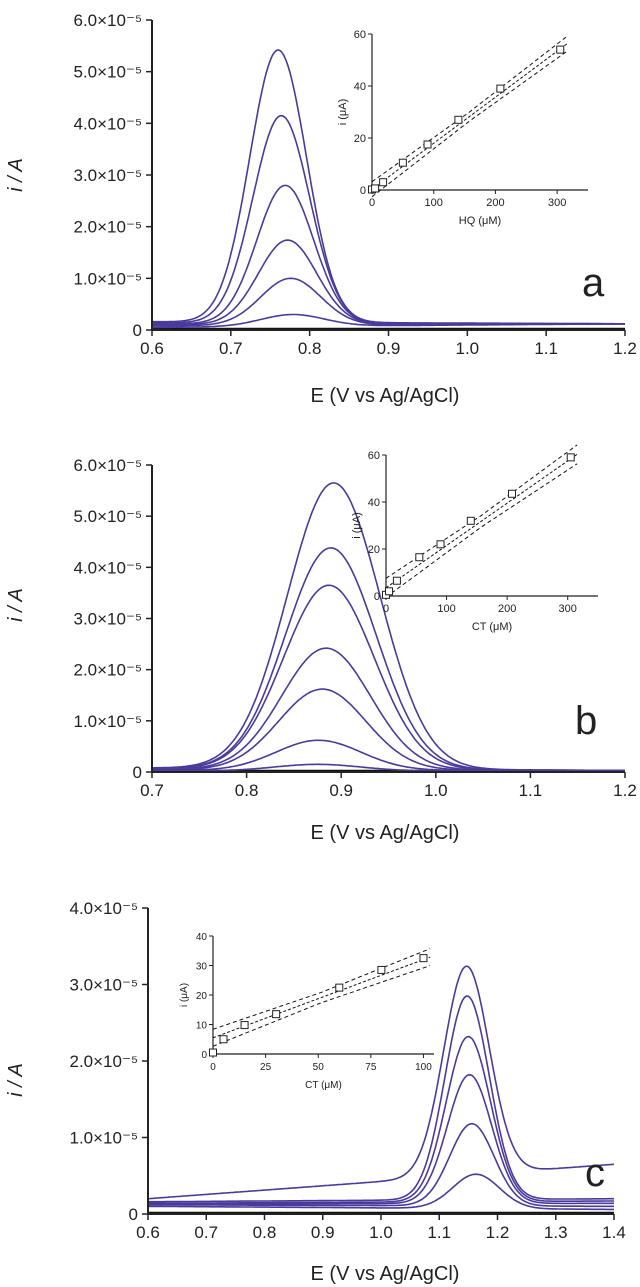  What do you see at coordinates (202, 967) in the screenshot?
I see `inset-y-tick-label: 30` at bounding box center [202, 967].